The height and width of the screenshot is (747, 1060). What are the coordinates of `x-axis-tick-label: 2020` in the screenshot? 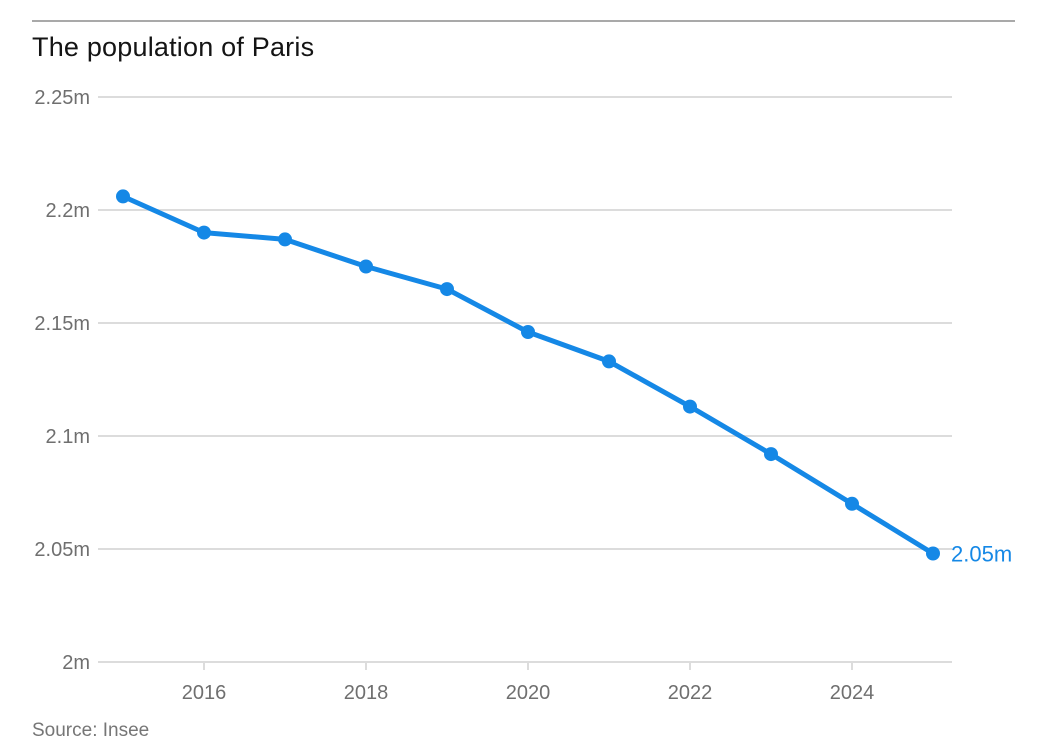 It's located at (528, 693).